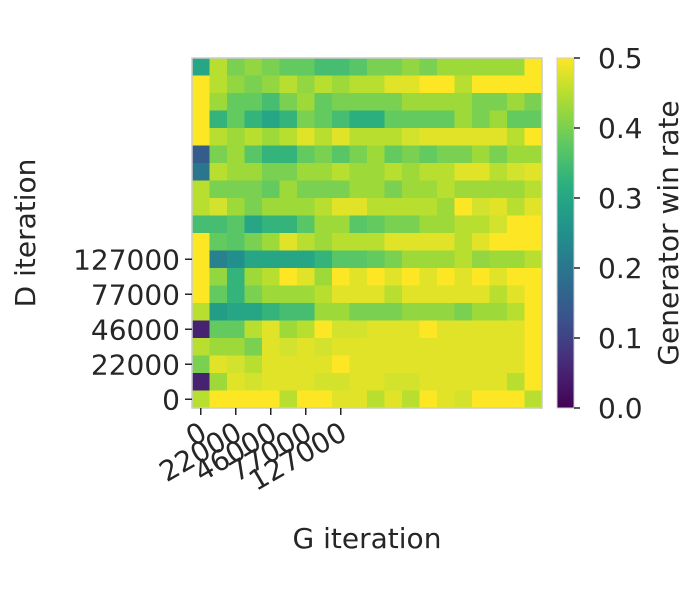  I want to click on y-tick-label: 0, so click(171, 399).